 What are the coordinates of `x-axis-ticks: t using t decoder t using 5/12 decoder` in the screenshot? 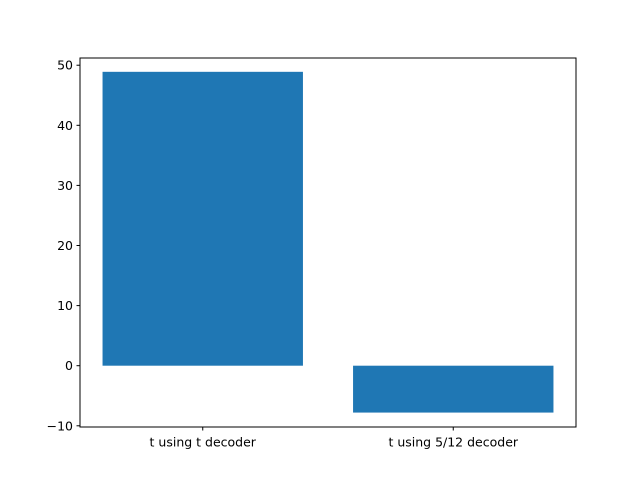 It's located at (334, 438).